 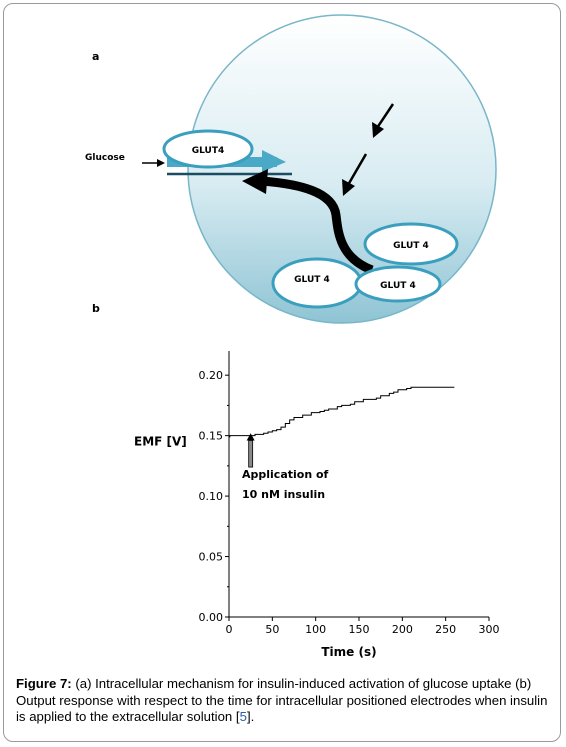 What do you see at coordinates (96, 308) in the screenshot?
I see `panel-b-label: b` at bounding box center [96, 308].